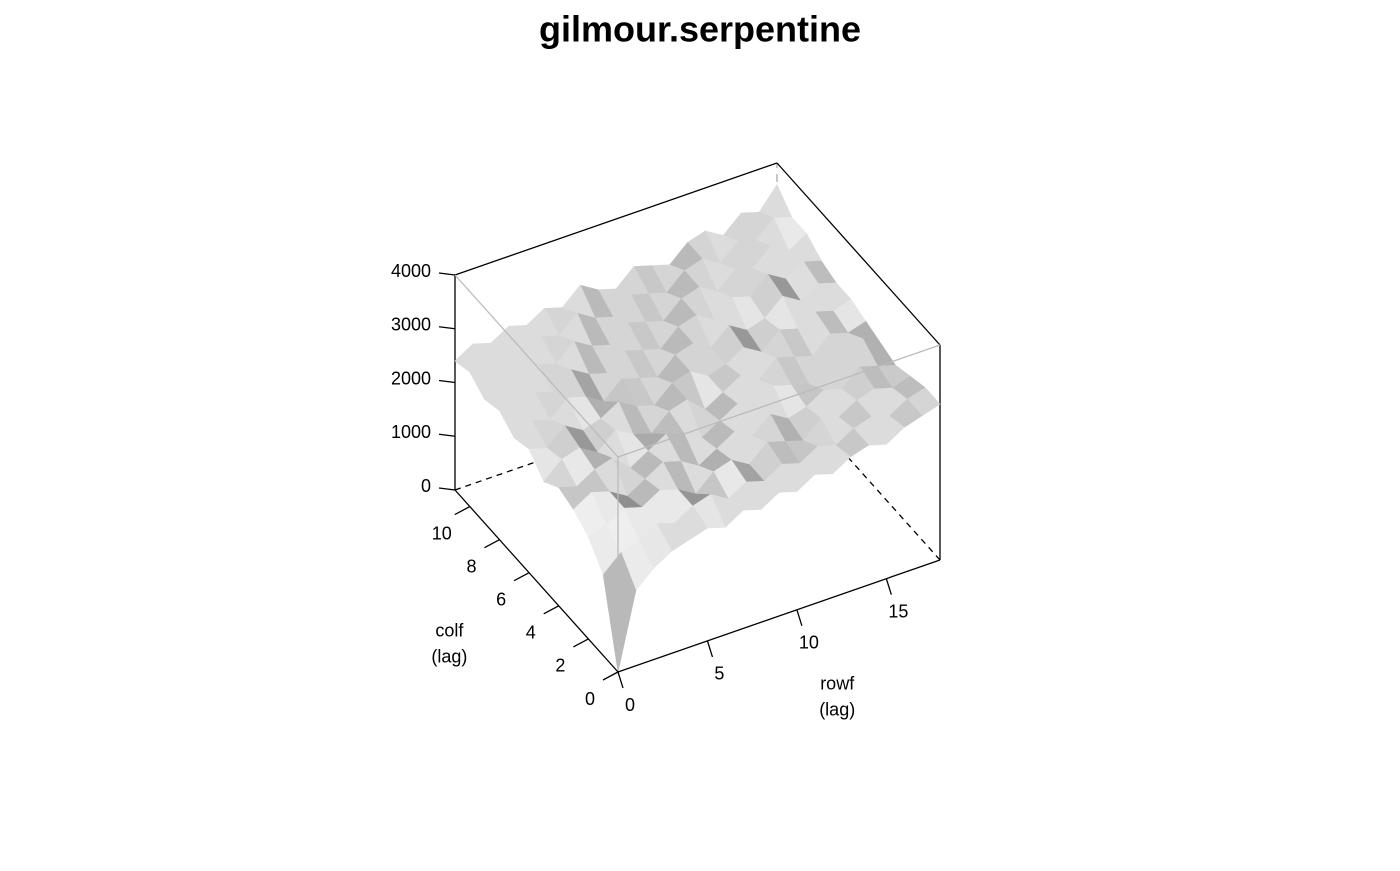 This screenshot has height=871, width=1400. Describe the element at coordinates (837, 710) in the screenshot. I see `x-axis-label: (lag)` at that location.